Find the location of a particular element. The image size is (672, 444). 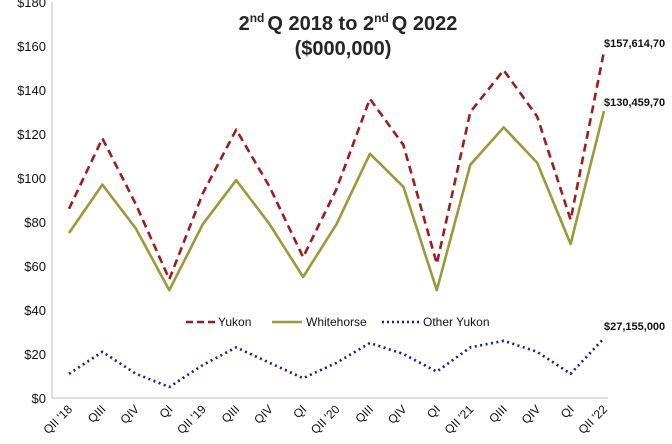

y-tick-label: $60 is located at coordinates (35, 266).